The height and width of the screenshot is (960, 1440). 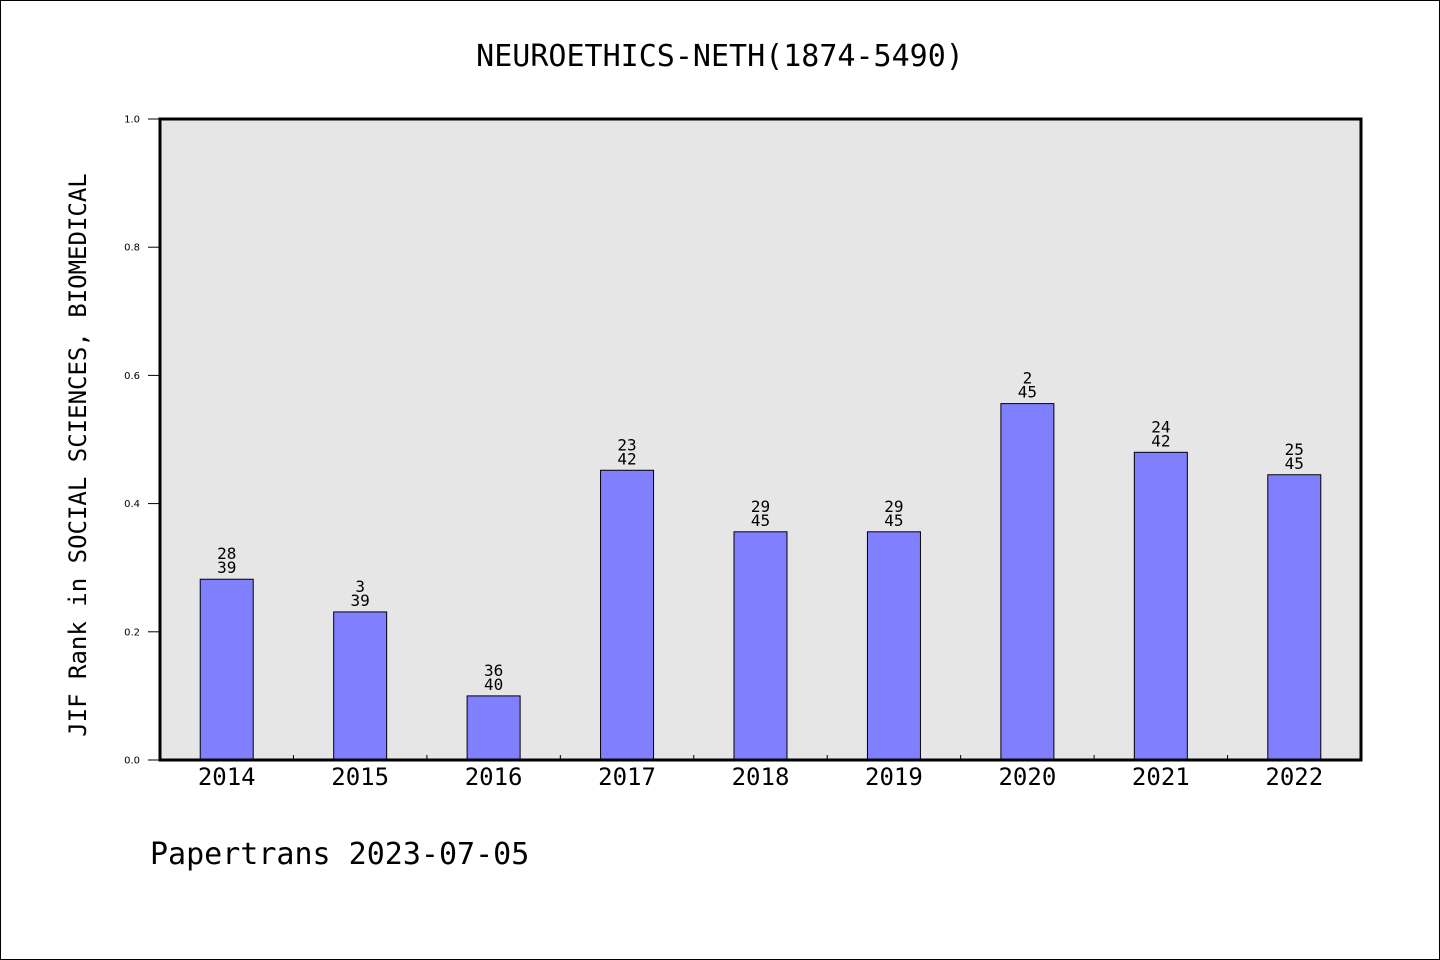 I want to click on y-tick-label: 0.0, so click(x=132, y=761).